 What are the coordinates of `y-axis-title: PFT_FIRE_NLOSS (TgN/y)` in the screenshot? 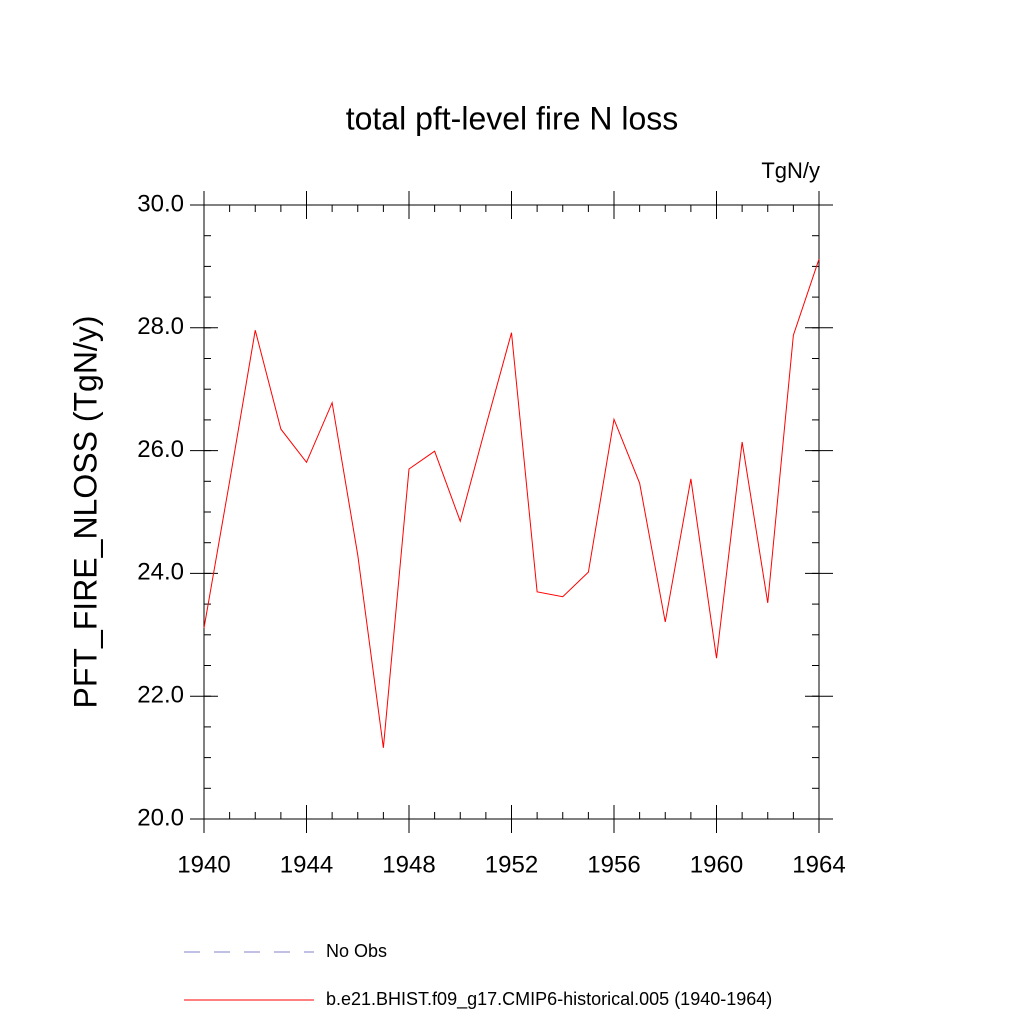 It's located at (85, 512).